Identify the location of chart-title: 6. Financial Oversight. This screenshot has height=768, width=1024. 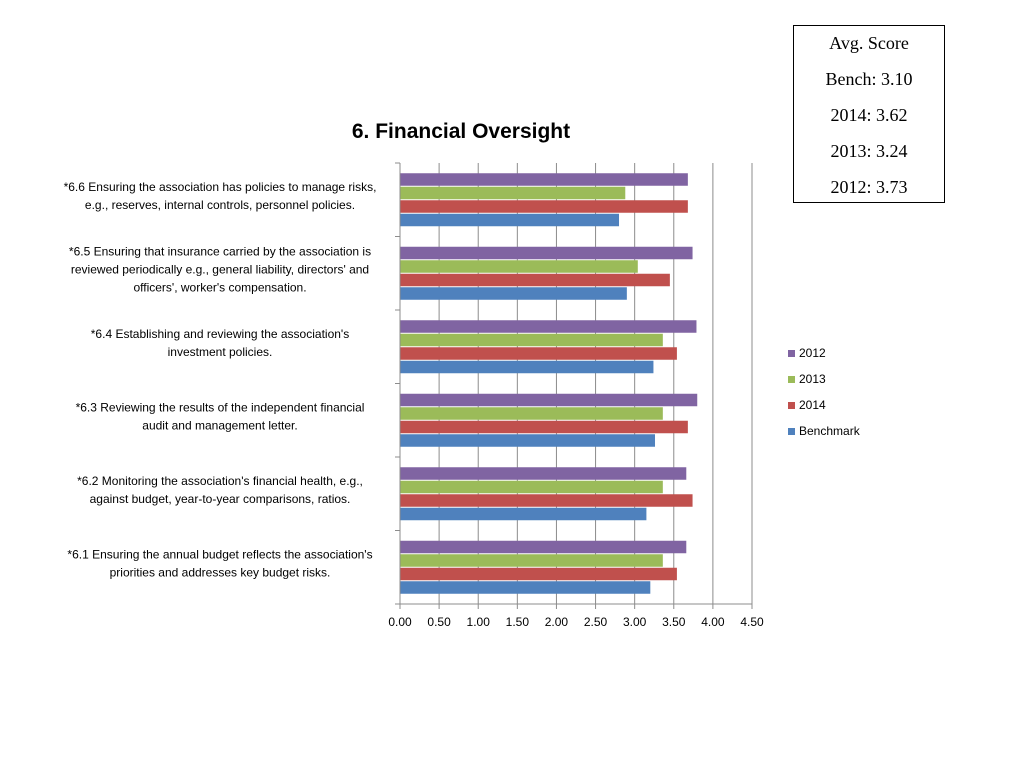
(461, 131).